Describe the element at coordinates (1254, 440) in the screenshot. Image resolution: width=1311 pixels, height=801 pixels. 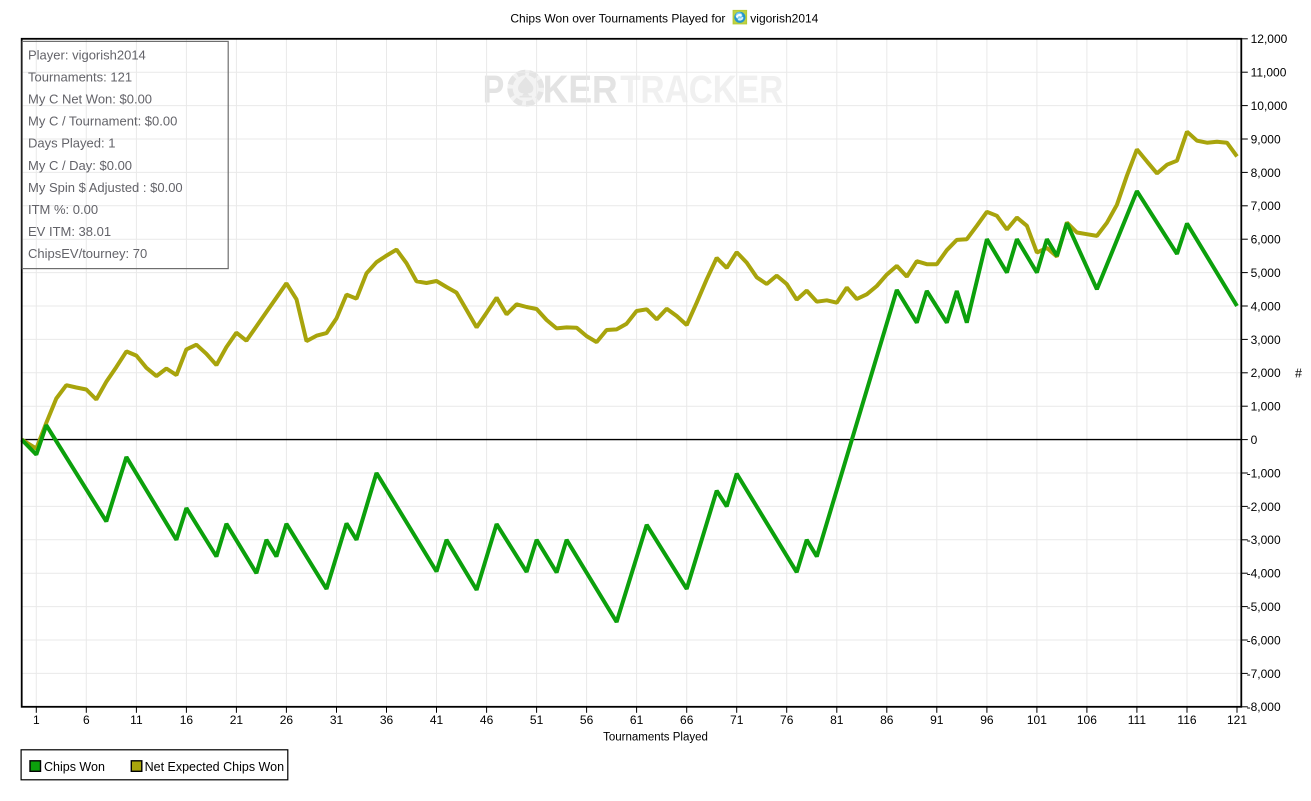
I see `svg-text: 0` at that location.